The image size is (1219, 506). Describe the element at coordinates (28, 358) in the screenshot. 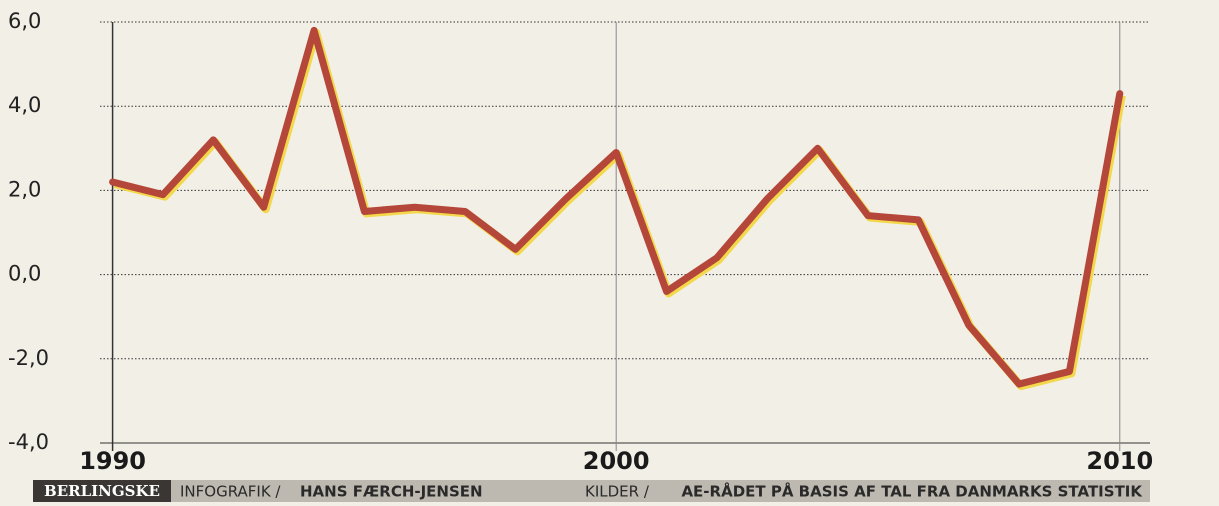

I see `y-tick-label: -2,0` at that location.